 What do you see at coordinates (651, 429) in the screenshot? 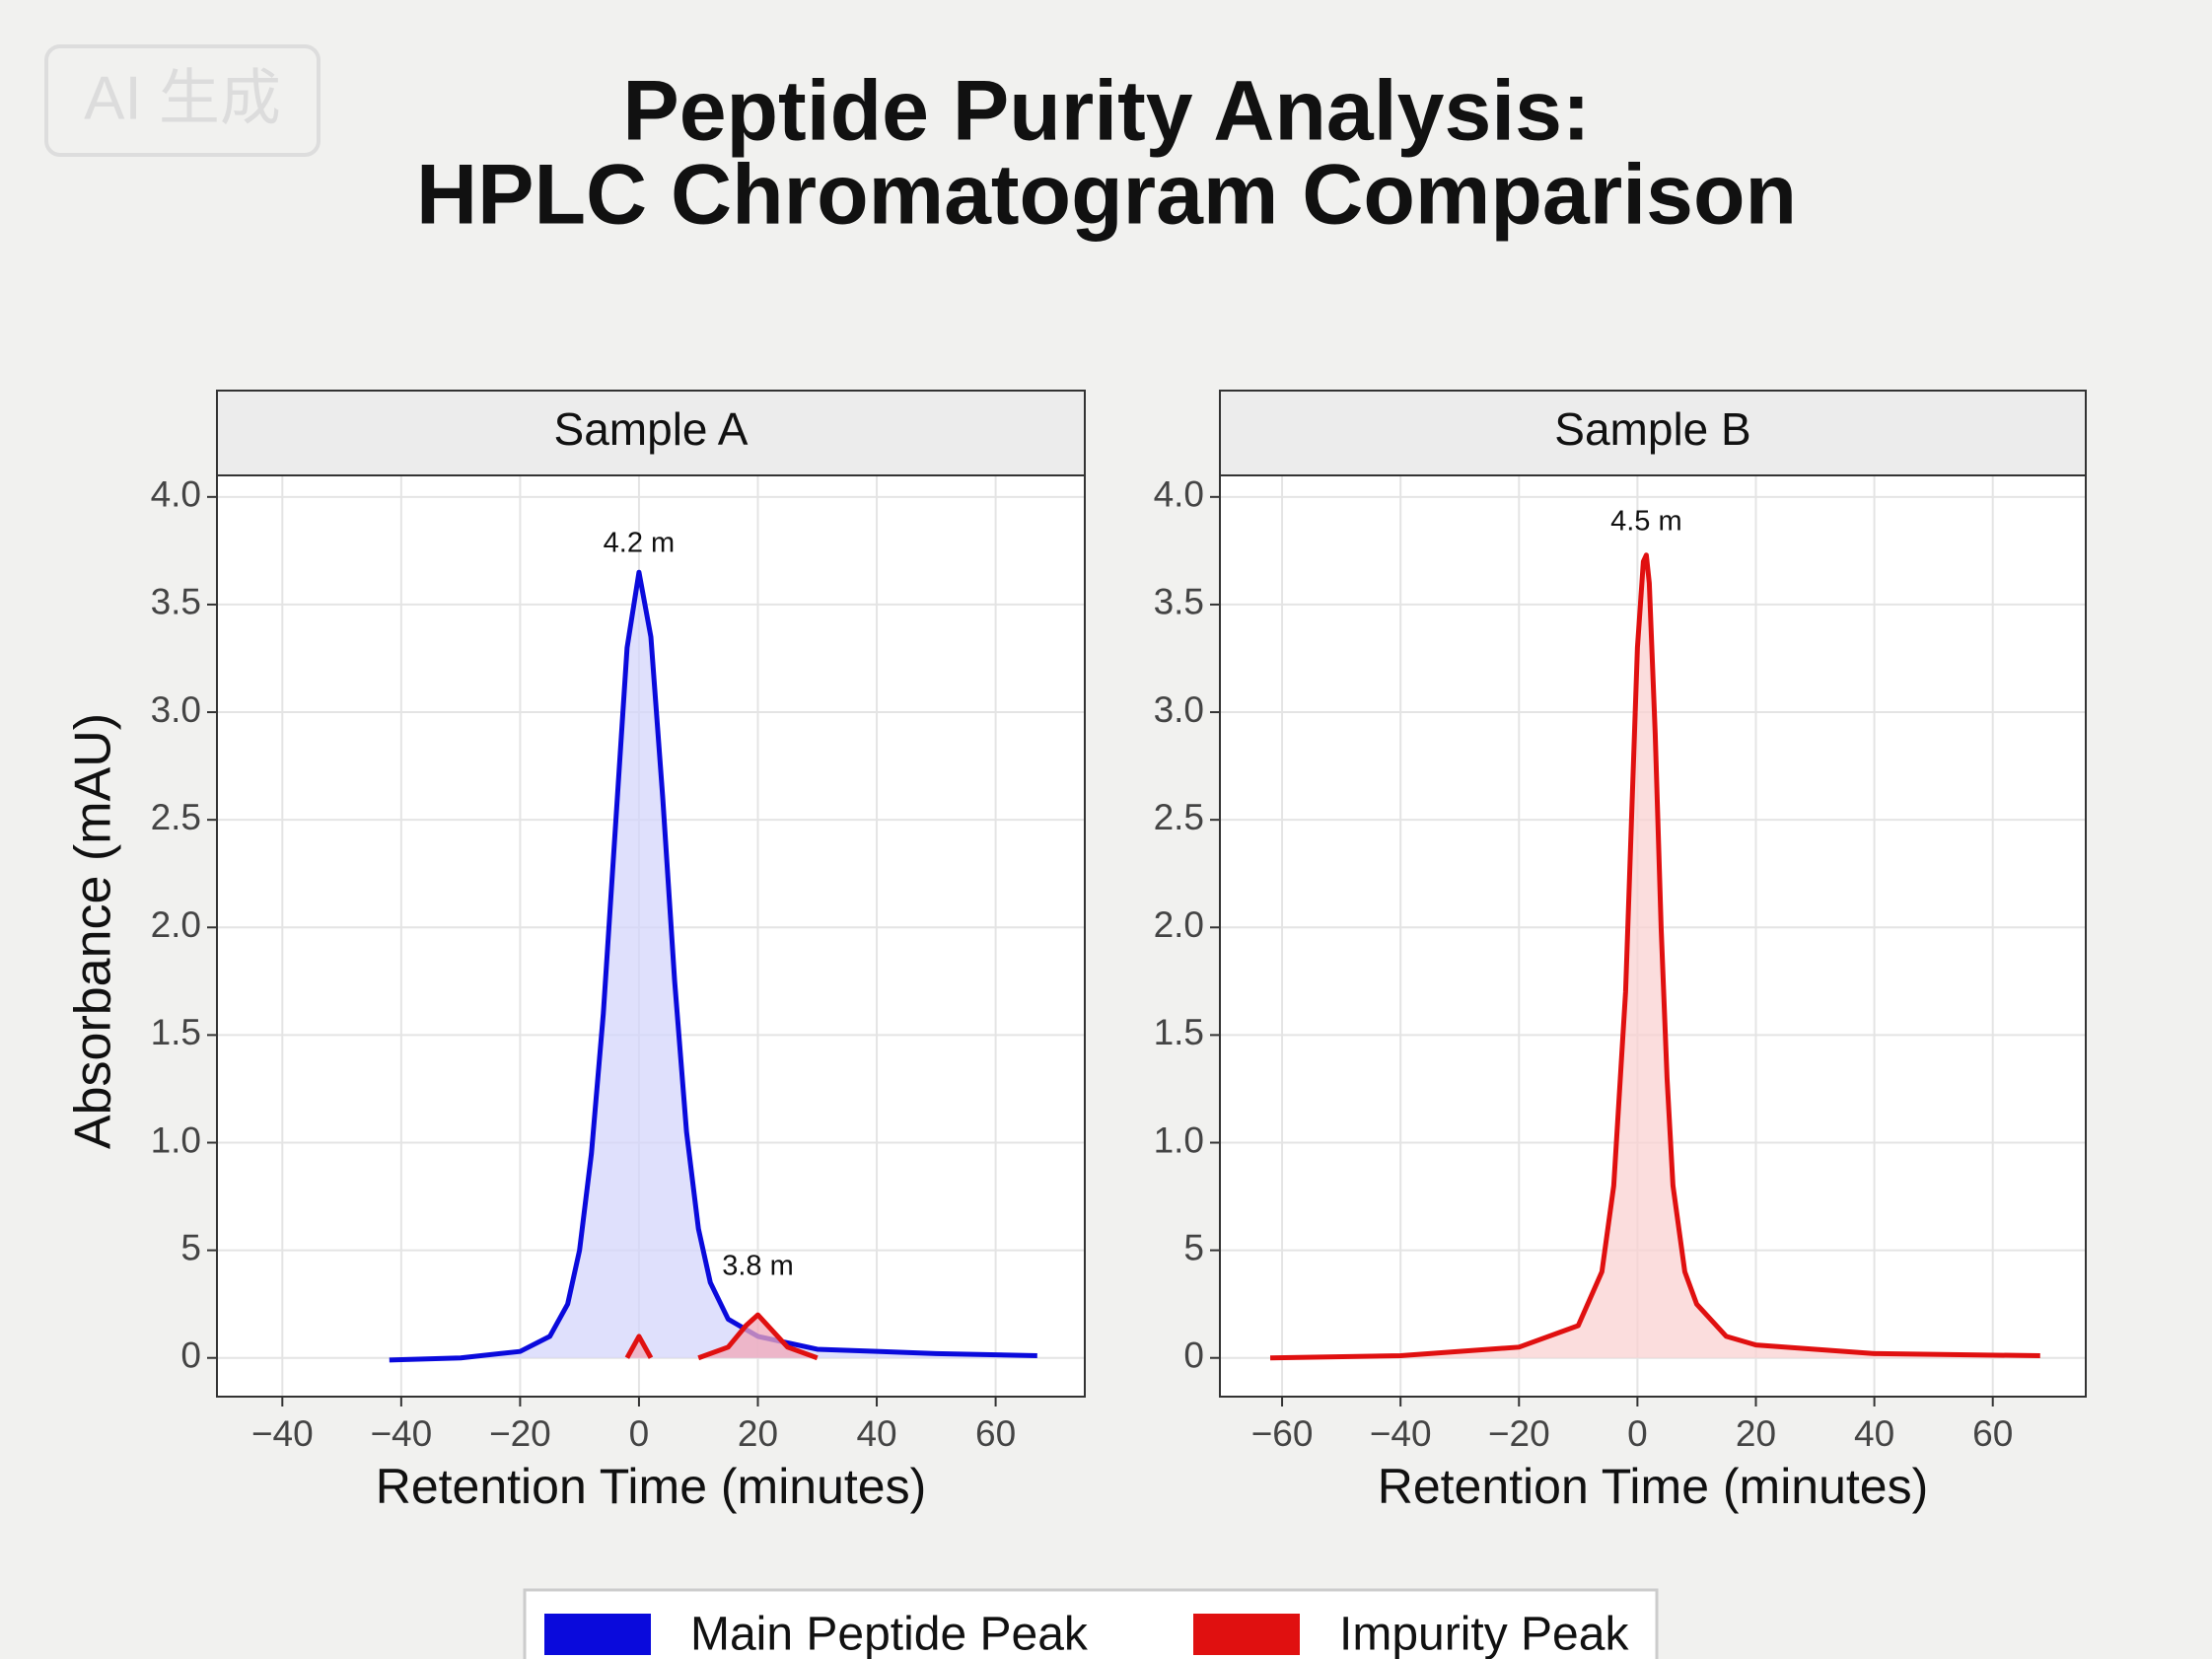
I see `strip-label: Sample A` at bounding box center [651, 429].